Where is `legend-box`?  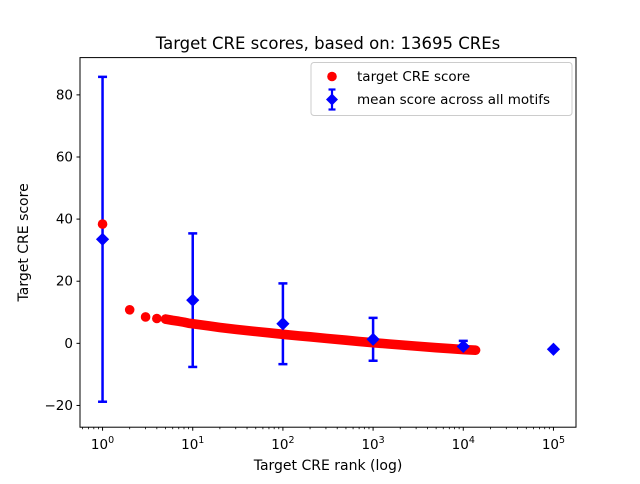
legend-box is located at coordinates (441, 89).